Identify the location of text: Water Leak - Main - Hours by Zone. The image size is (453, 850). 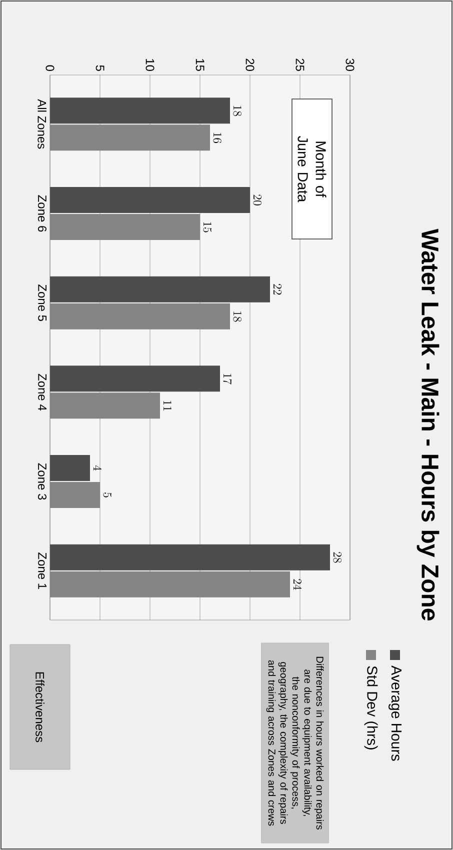
(428, 424).